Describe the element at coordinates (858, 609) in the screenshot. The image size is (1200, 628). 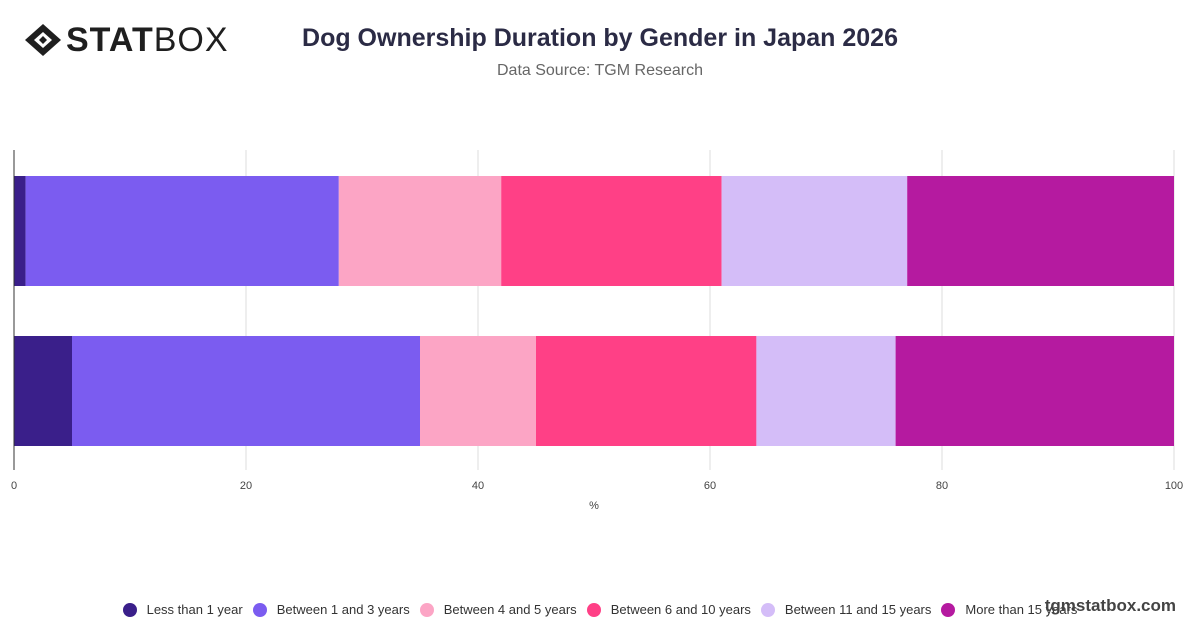
I see `legend-label: Between 11 and 15 years` at that location.